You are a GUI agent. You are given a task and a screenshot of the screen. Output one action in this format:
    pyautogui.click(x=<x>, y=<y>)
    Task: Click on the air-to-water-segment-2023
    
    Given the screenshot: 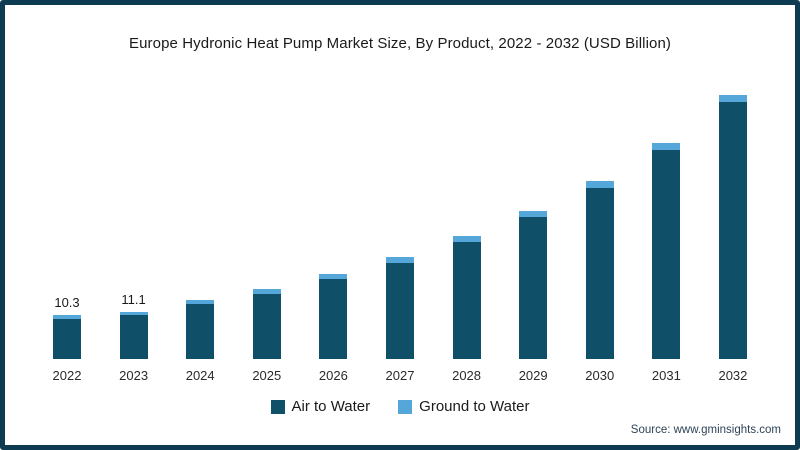 What is the action you would take?
    pyautogui.click(x=133, y=337)
    